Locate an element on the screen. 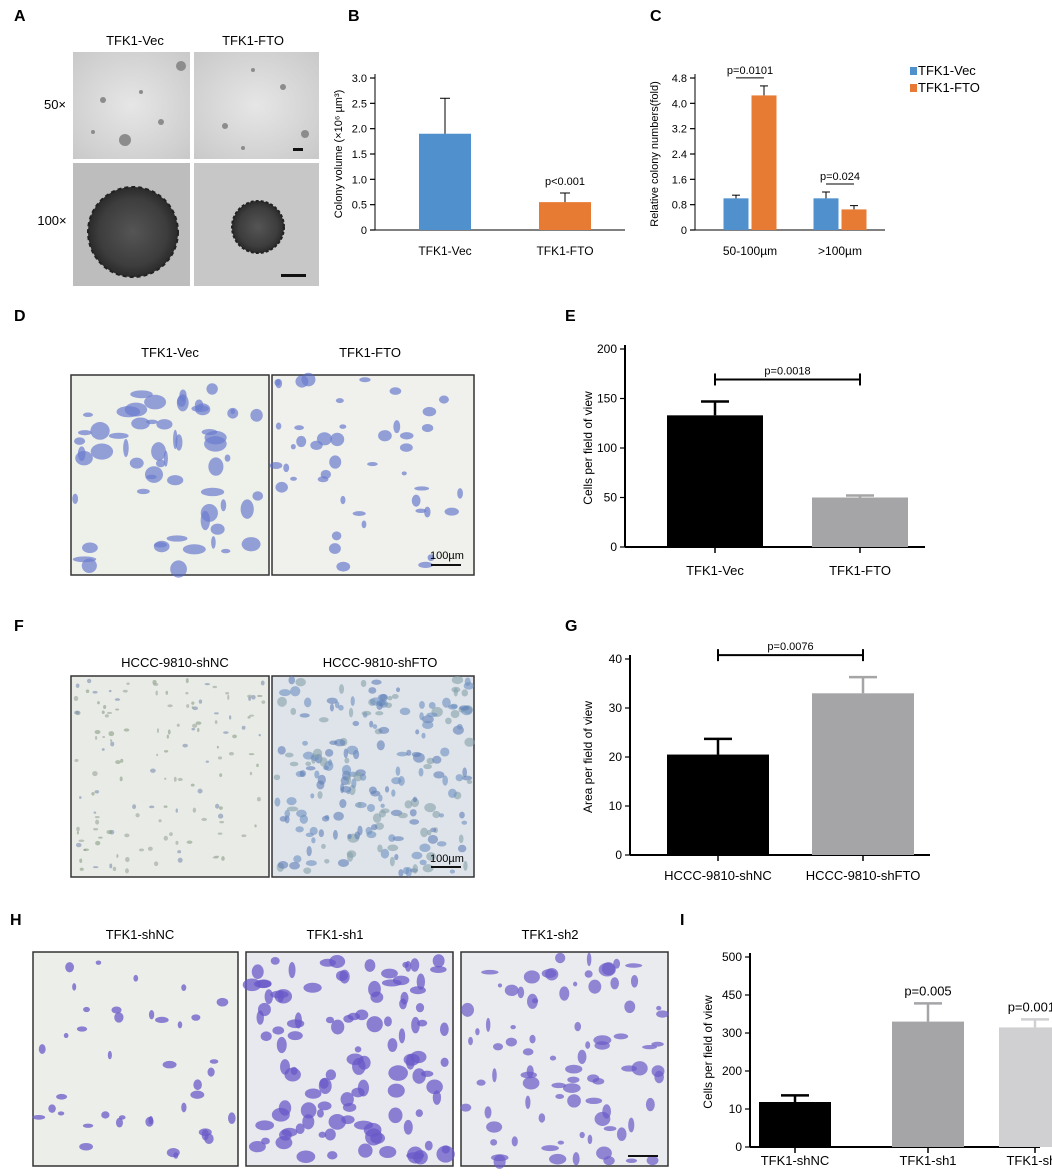 Image resolution: width=1052 pixels, height=1176 pixels. panel-d-micrographs is located at coordinates (272, 475).